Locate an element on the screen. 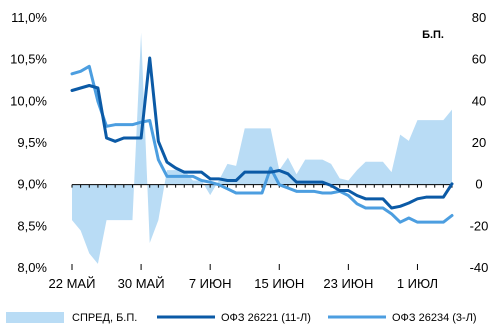 Image resolution: width=497 pixels, height=329 pixels. left-axis-ticks: 8,0% 8,5% 9,0% 9,5% 10,0% 10,5% 11,0% is located at coordinates (28, 142).